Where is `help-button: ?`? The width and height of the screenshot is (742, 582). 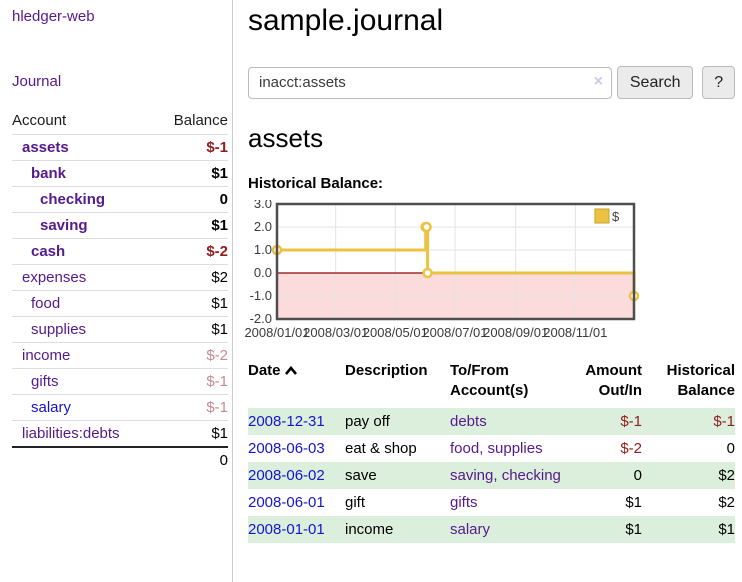 help-button: ? is located at coordinates (718, 82).